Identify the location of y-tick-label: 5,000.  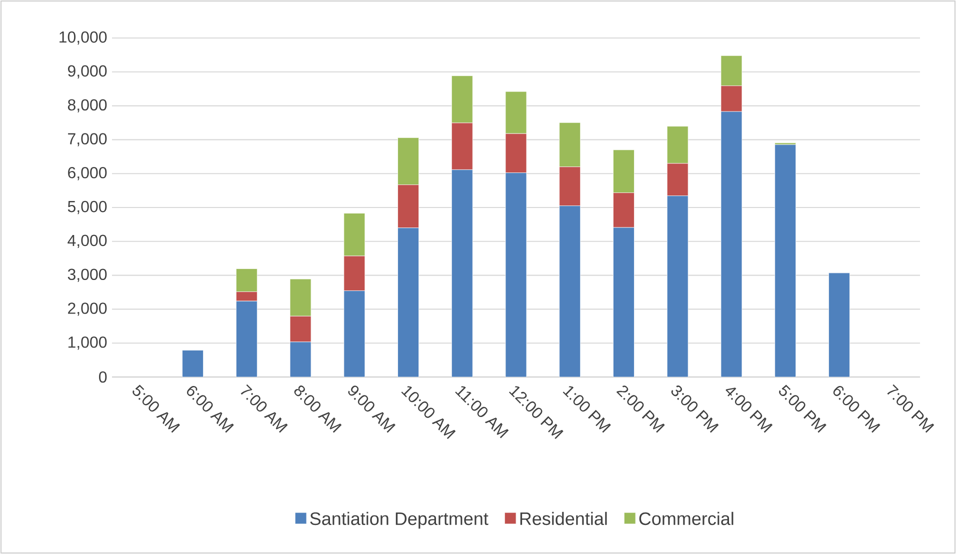
(87, 207).